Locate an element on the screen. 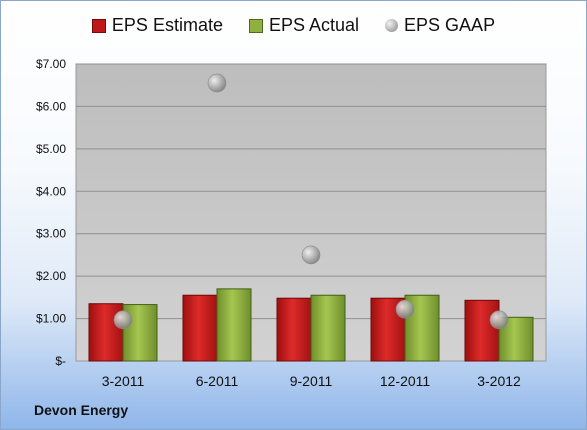 This screenshot has height=430, width=587. y-tick-label: $7.00 is located at coordinates (51, 64).